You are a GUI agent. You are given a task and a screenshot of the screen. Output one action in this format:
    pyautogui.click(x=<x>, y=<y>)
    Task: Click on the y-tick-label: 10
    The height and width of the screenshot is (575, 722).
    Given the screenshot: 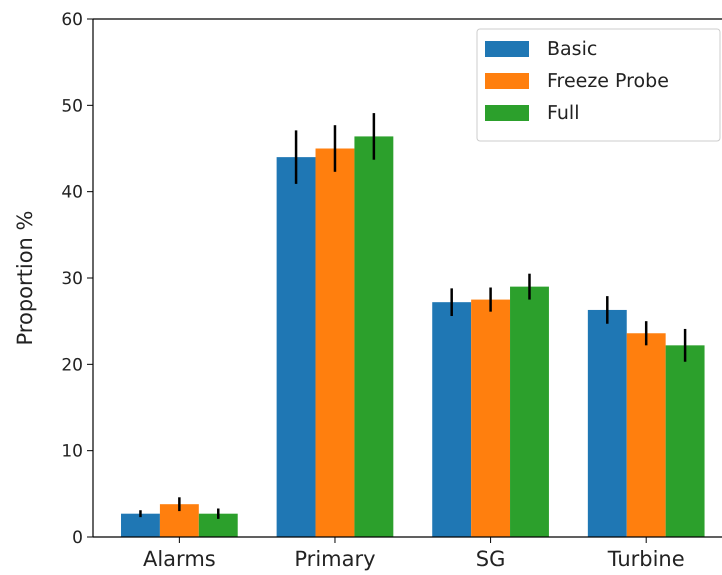 What is the action you would take?
    pyautogui.click(x=72, y=452)
    